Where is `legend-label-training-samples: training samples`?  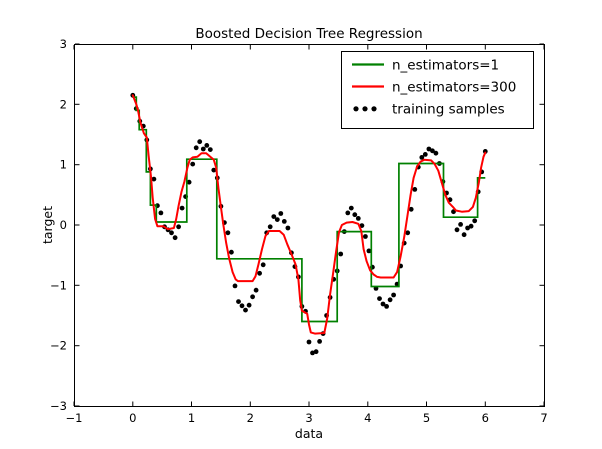 legend-label-training-samples: training samples is located at coordinates (448, 110).